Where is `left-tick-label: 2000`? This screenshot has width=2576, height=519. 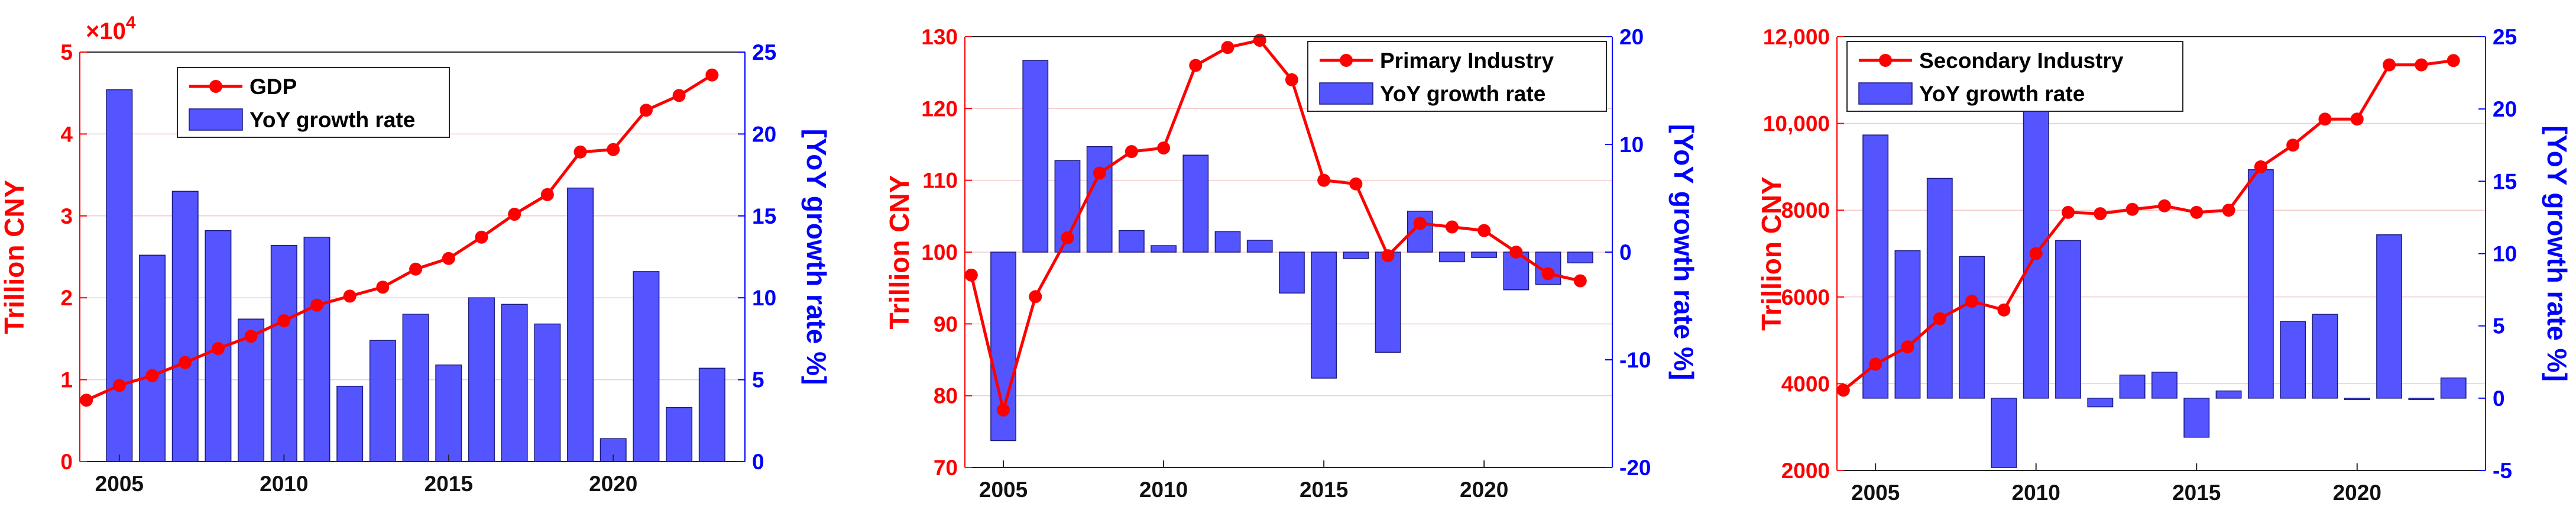
left-tick-label: 2000 is located at coordinates (1805, 471).